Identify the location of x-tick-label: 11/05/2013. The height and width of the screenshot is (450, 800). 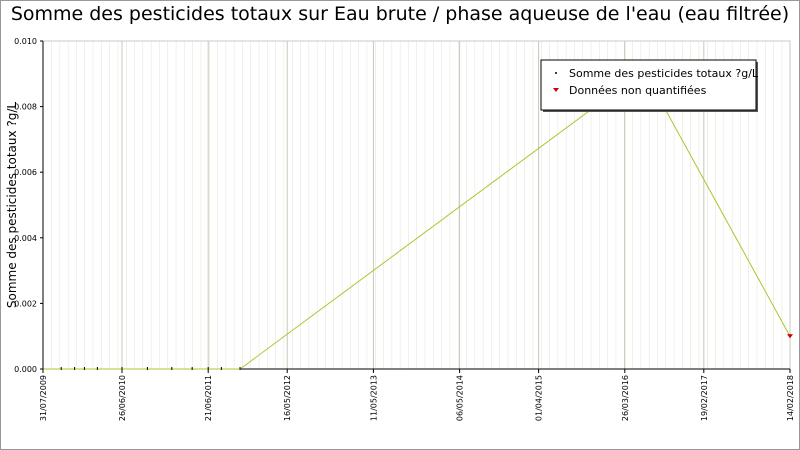
(373, 398).